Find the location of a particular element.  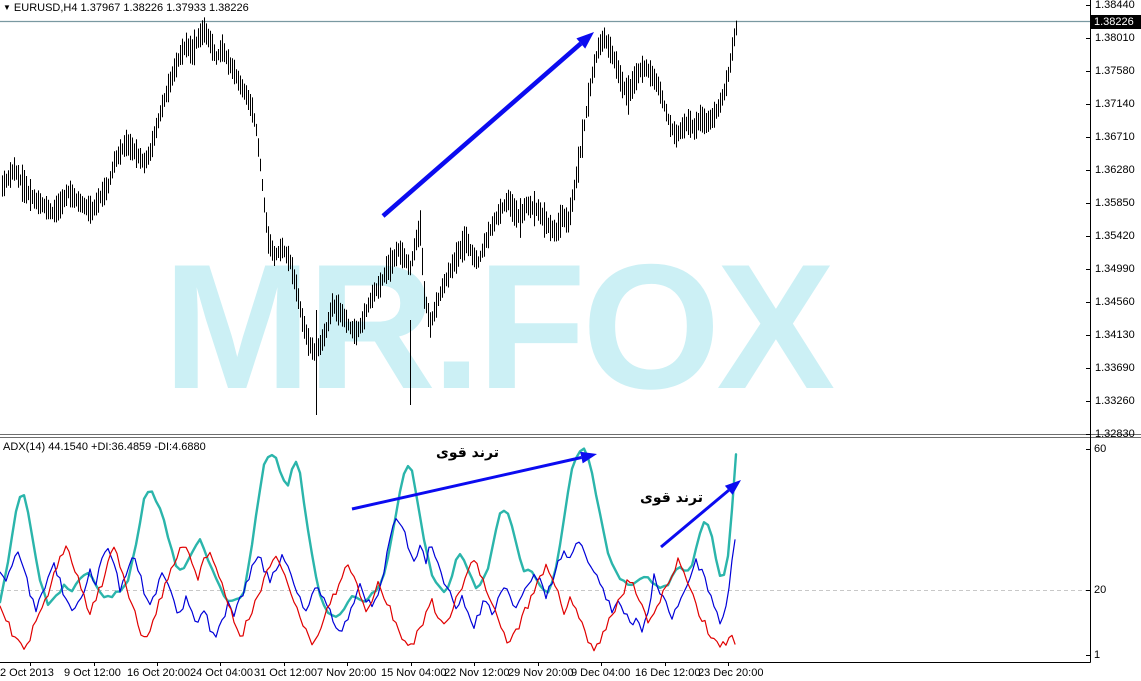

price-axis-label: 1.36710 is located at coordinates (1115, 137).